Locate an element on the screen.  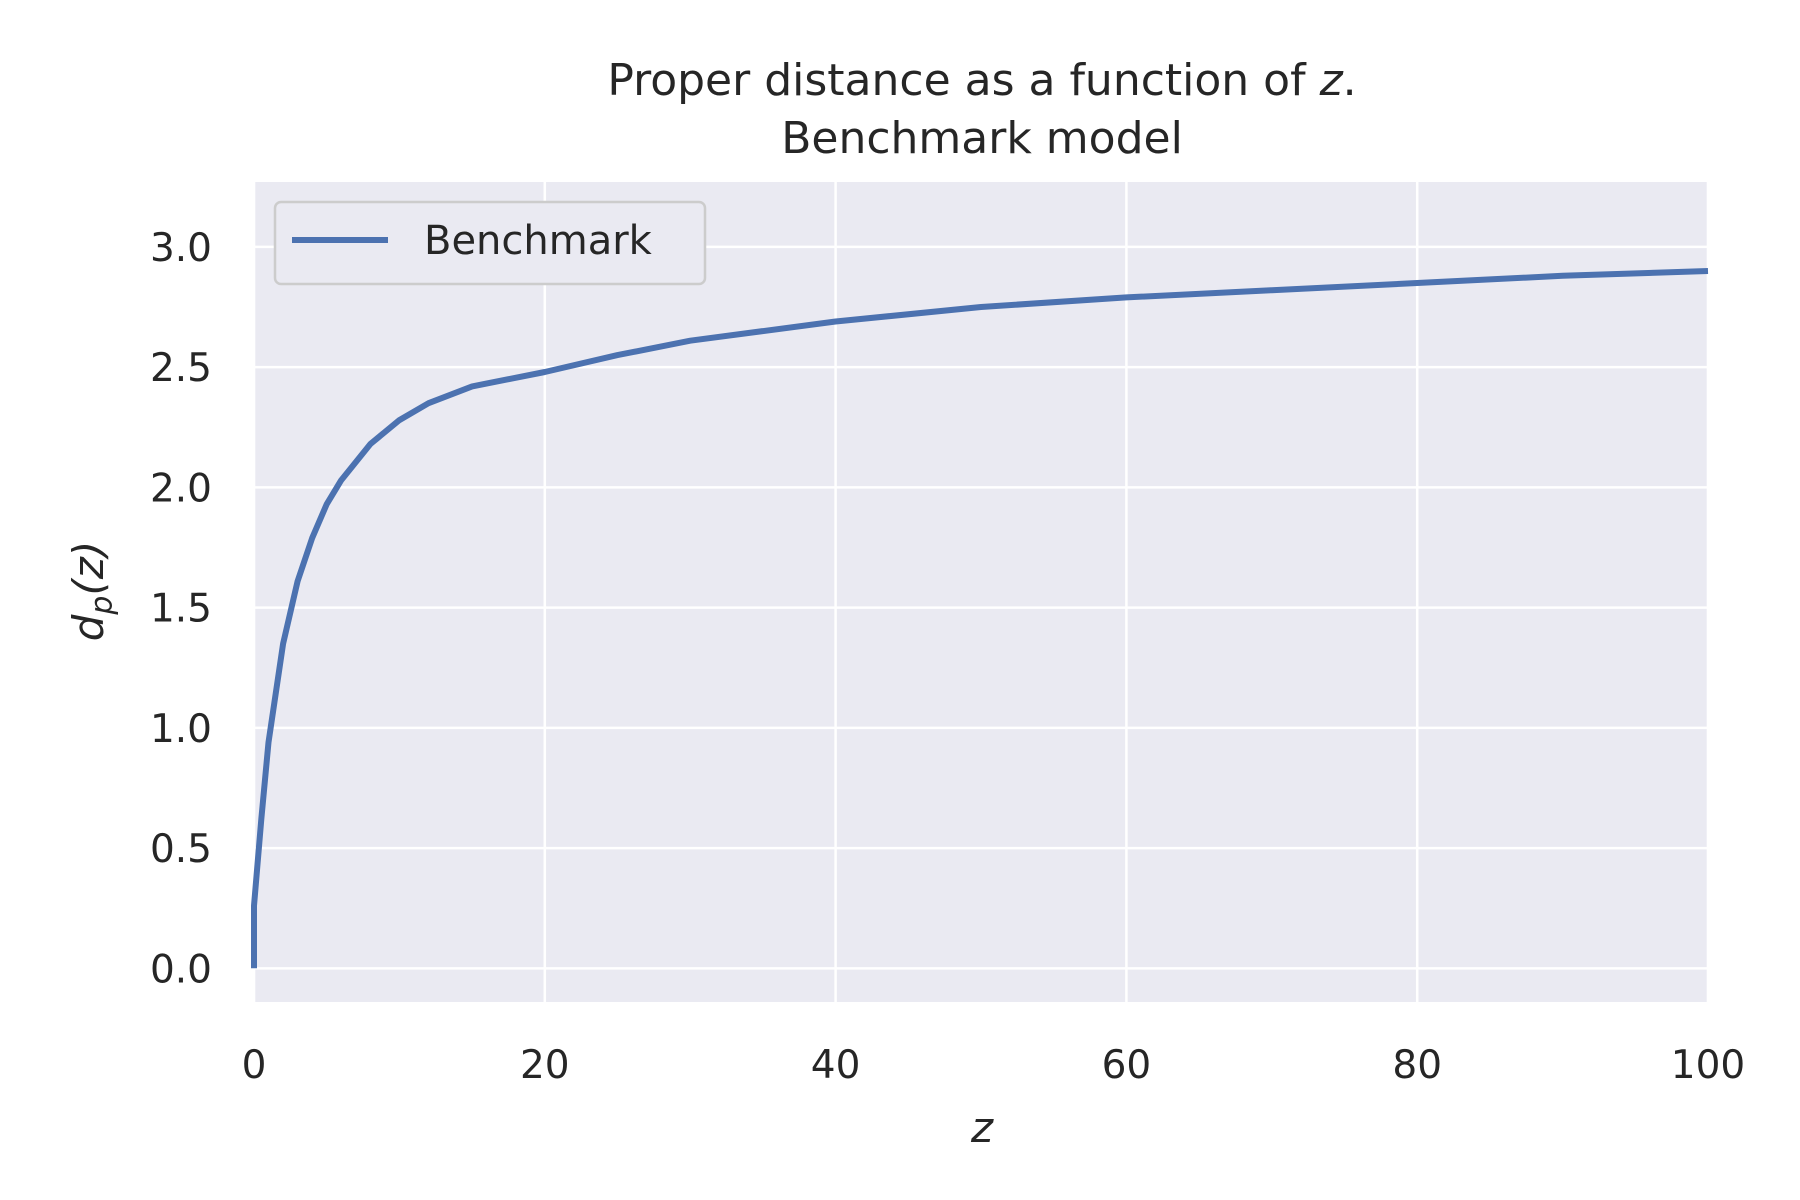
legend: Benchmark is located at coordinates (490, 243).